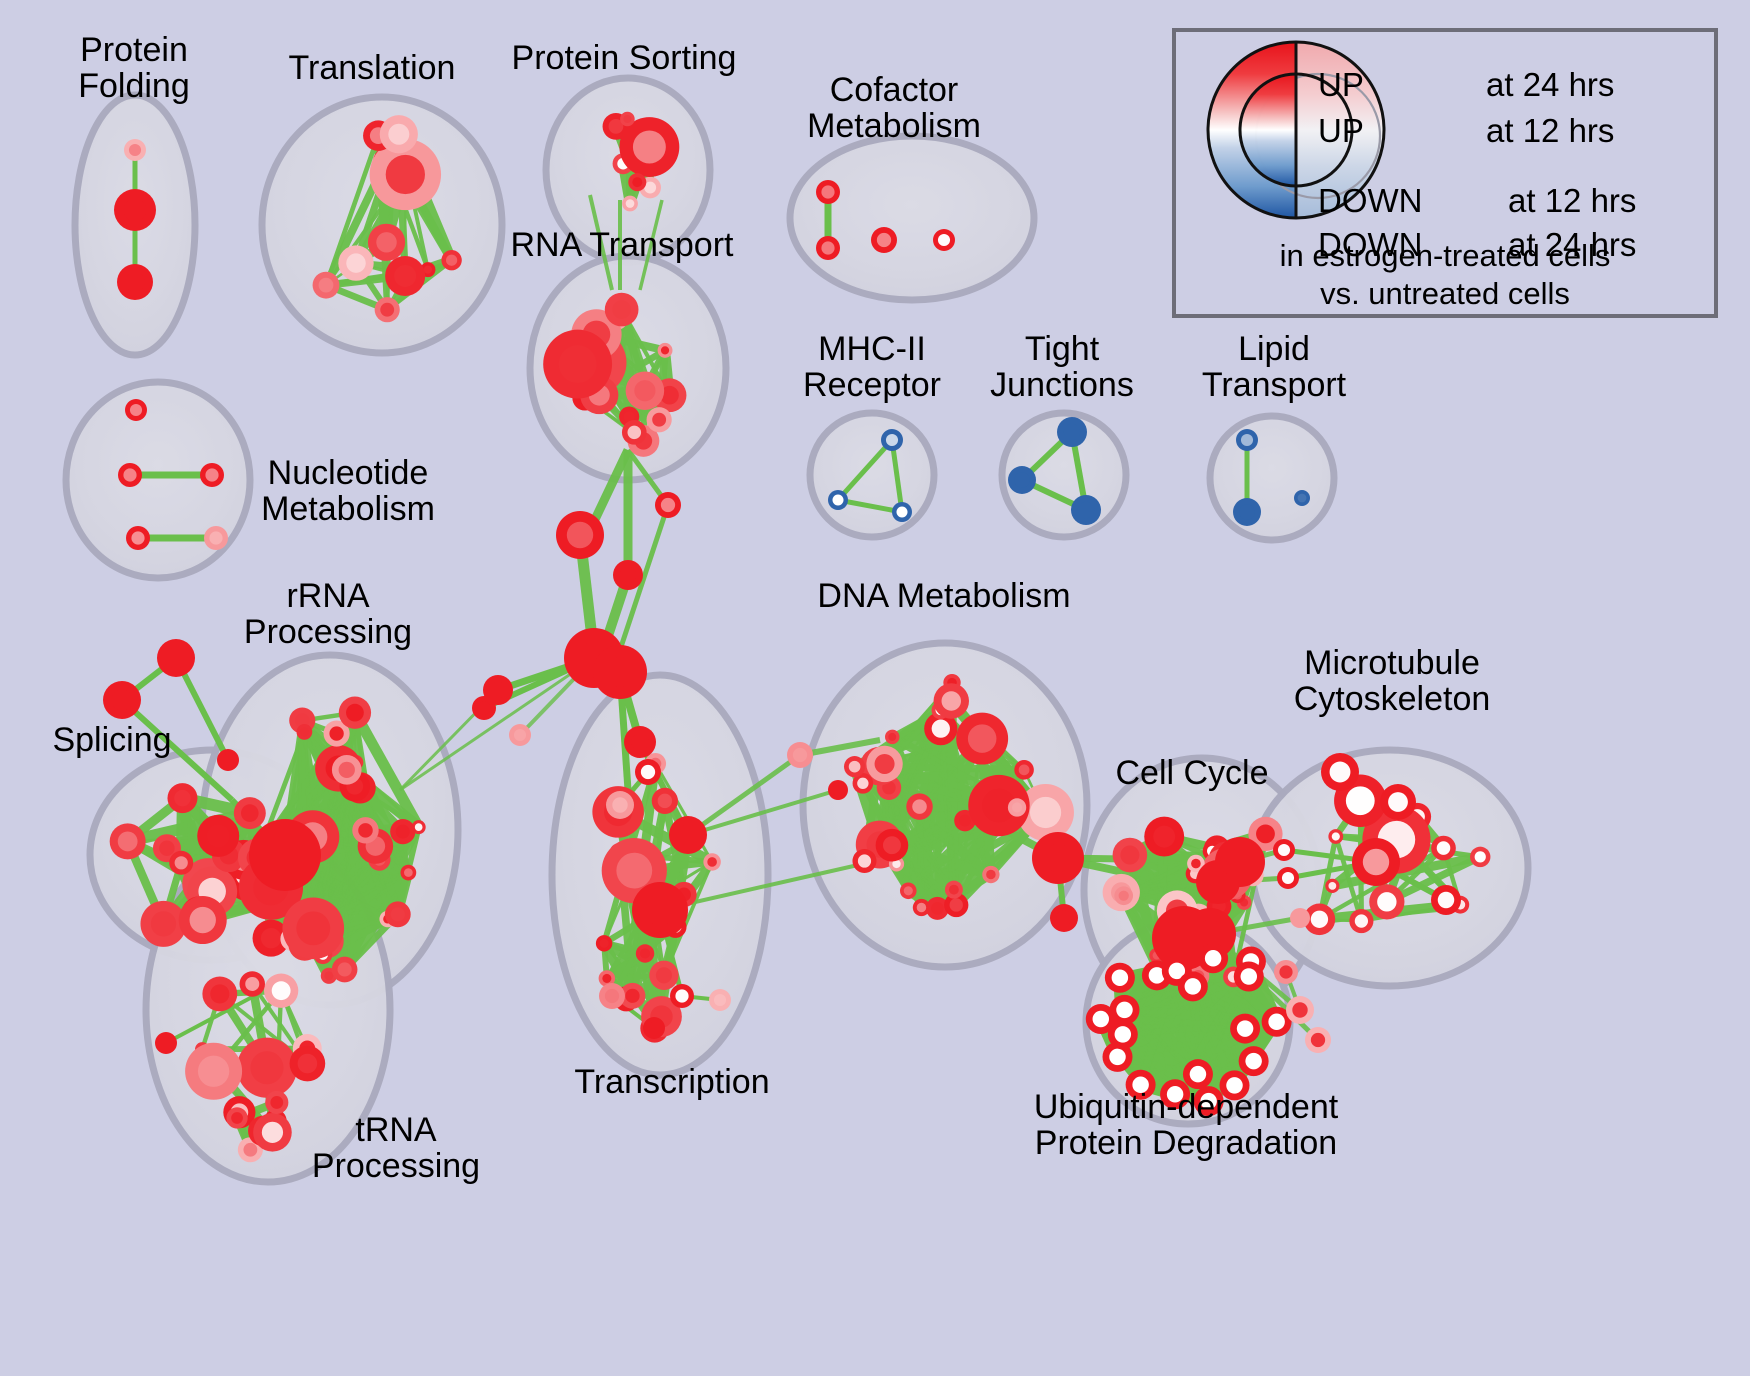 The height and width of the screenshot is (1376, 1750). Describe the element at coordinates (944, 596) in the screenshot. I see `cluster-label-dna-metabolism: DNA Metabolism` at that location.